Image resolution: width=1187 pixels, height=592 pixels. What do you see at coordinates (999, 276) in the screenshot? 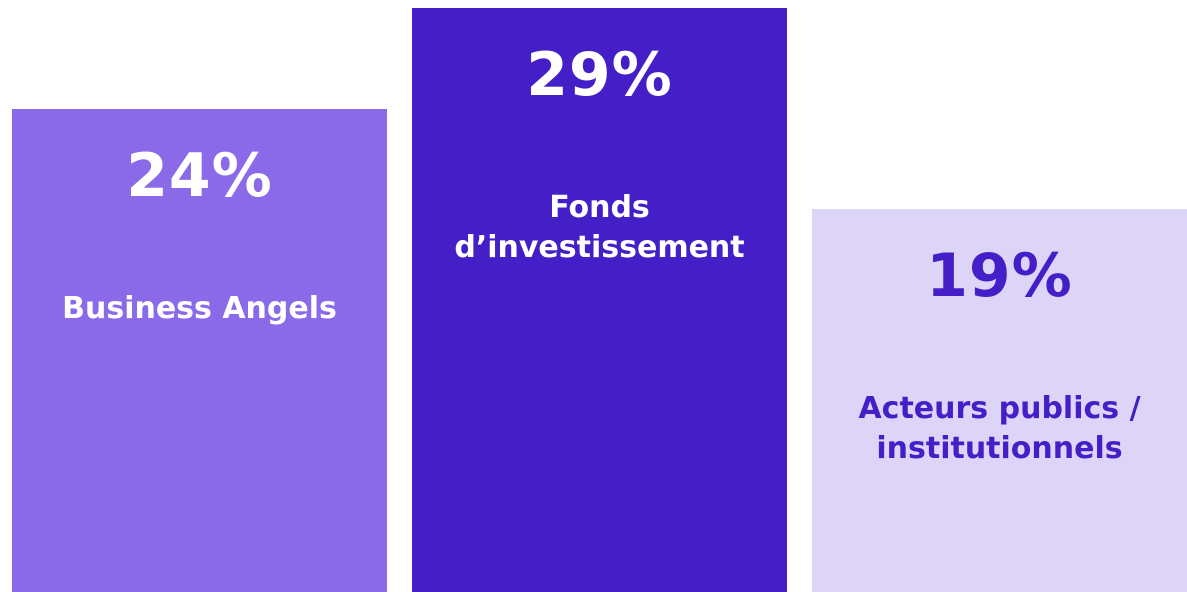
I see `value-label: 19%` at bounding box center [999, 276].